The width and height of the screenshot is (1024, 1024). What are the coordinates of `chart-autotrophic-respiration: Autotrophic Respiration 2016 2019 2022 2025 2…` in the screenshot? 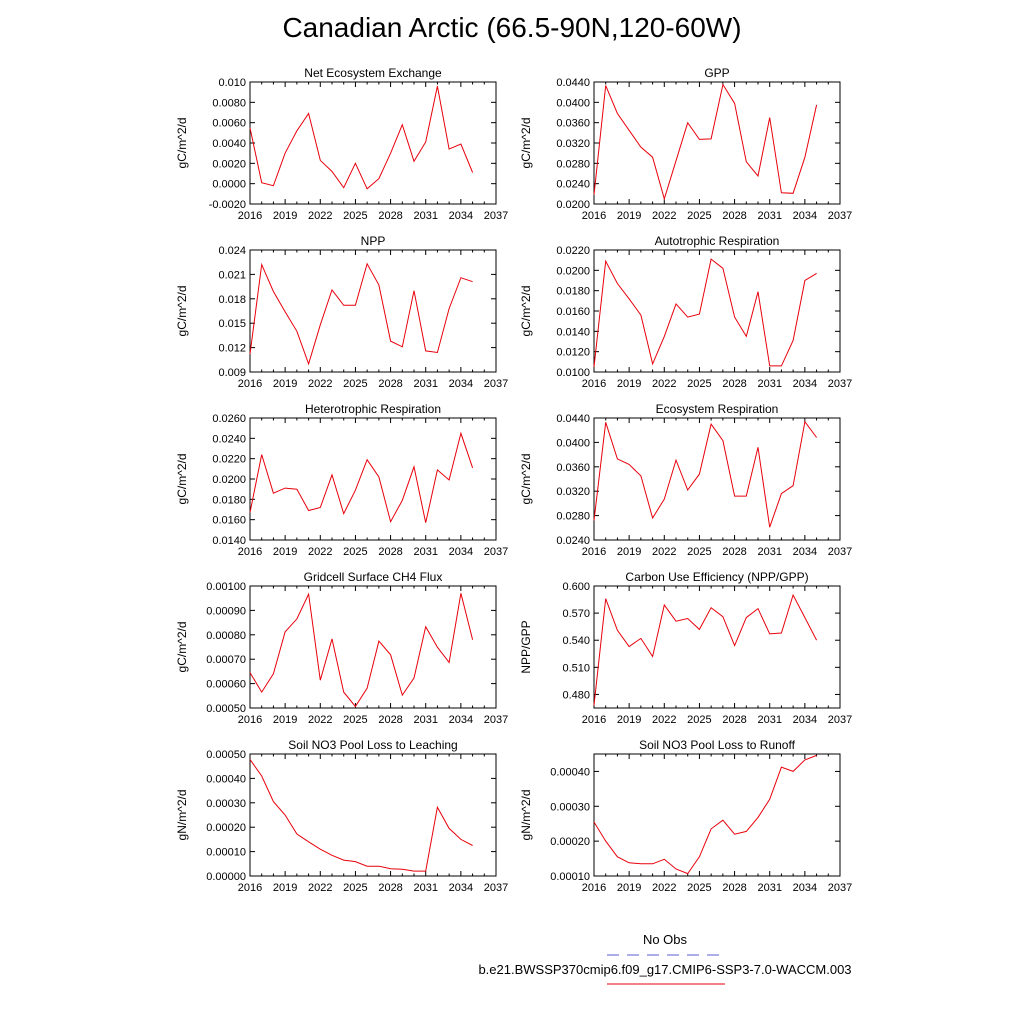 It's located at (685, 312).